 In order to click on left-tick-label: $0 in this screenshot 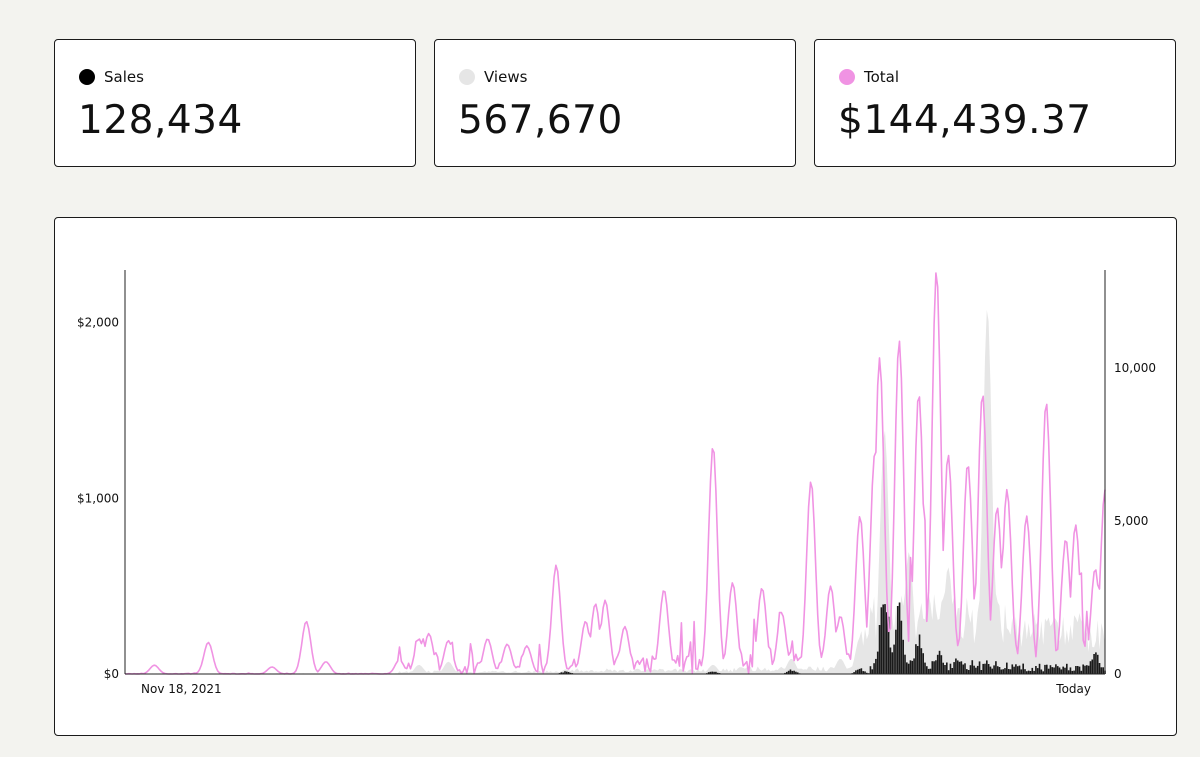, I will do `click(111, 674)`.